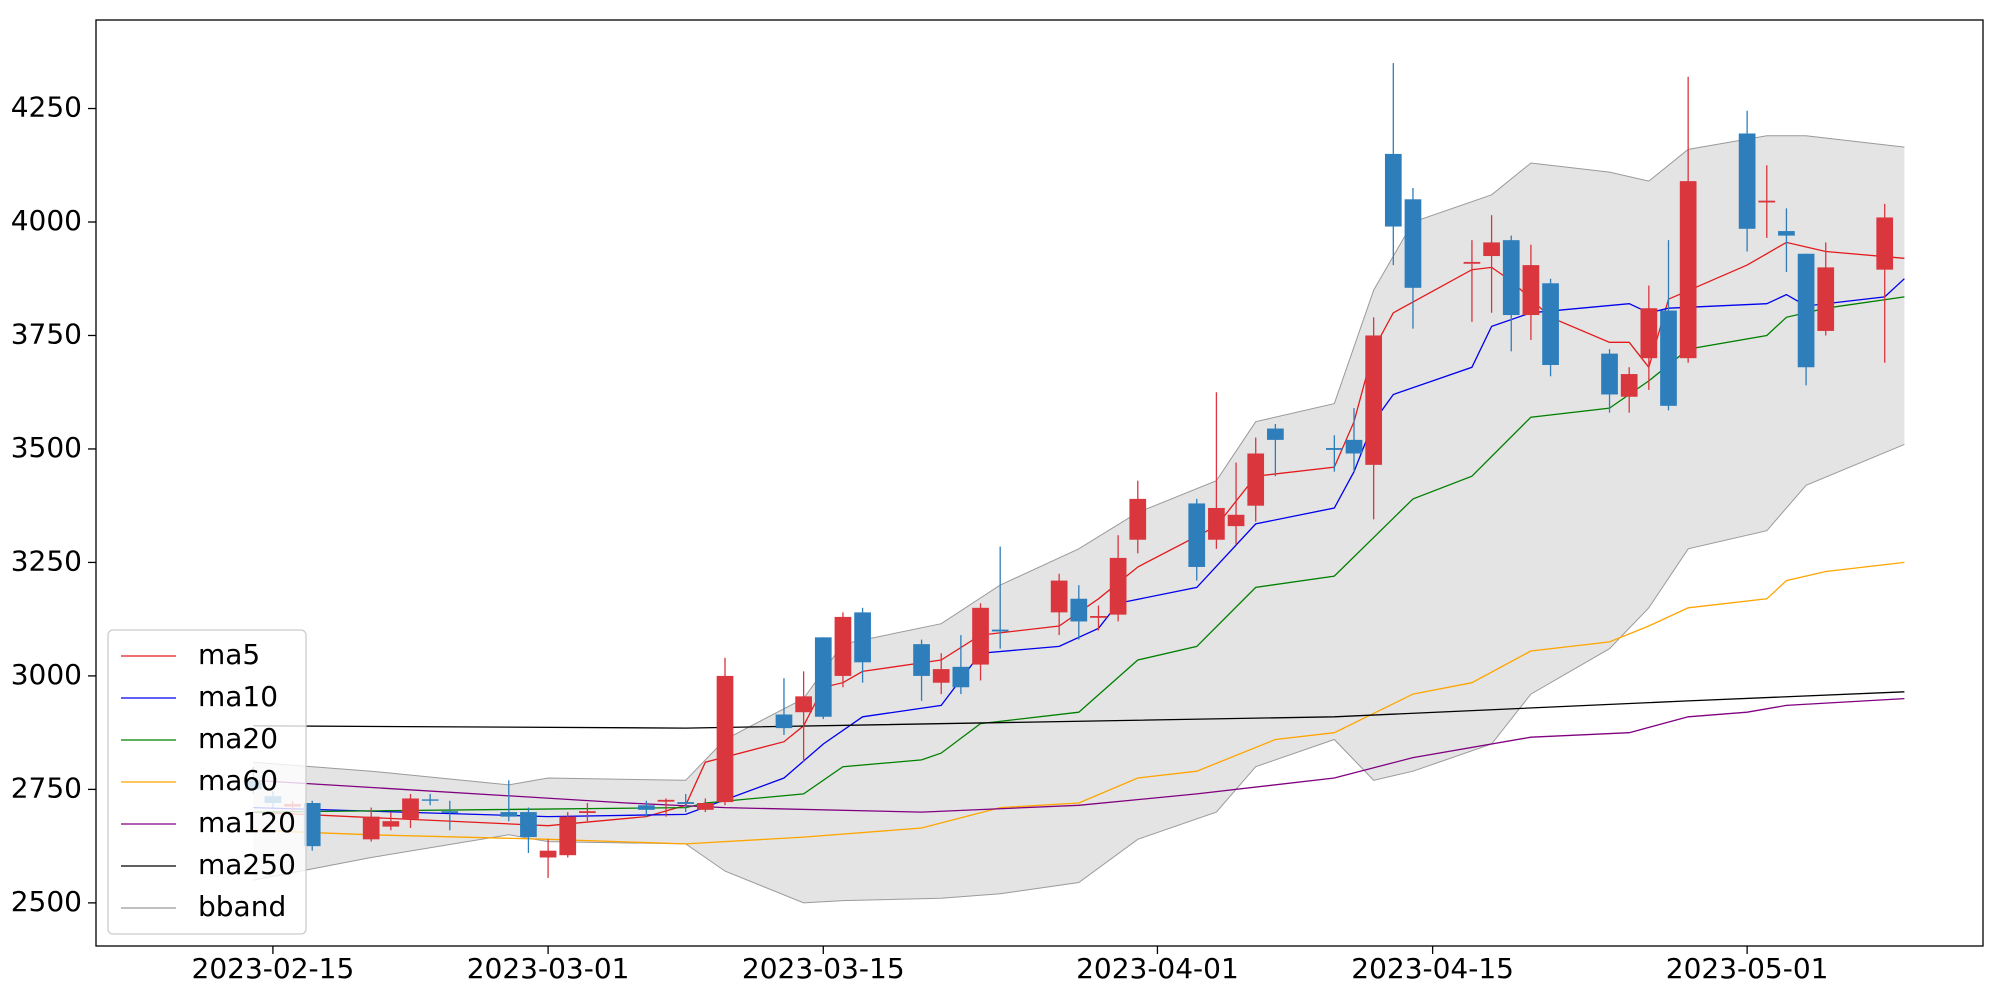  What do you see at coordinates (247, 864) in the screenshot?
I see `legend-label: ma250` at bounding box center [247, 864].